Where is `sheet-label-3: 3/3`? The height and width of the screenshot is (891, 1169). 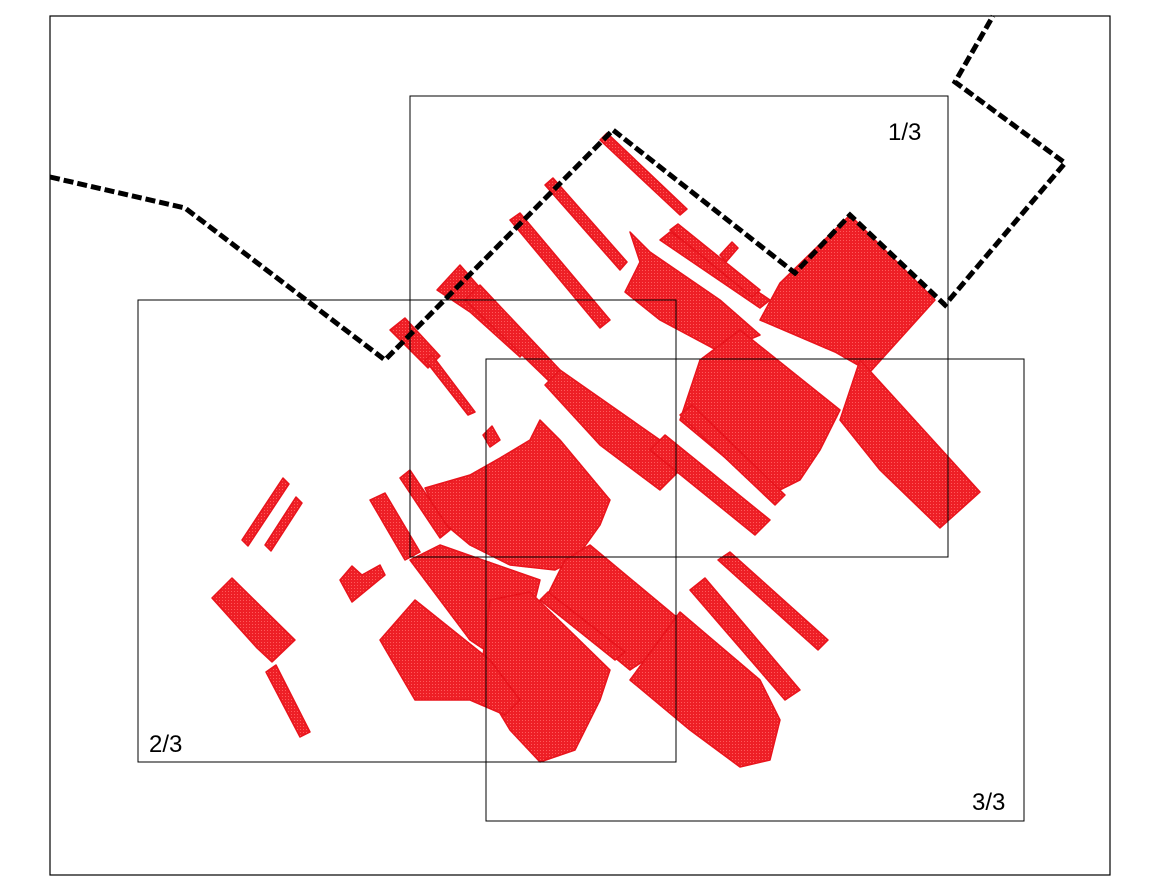
sheet-label-3: 3/3 is located at coordinates (988, 802).